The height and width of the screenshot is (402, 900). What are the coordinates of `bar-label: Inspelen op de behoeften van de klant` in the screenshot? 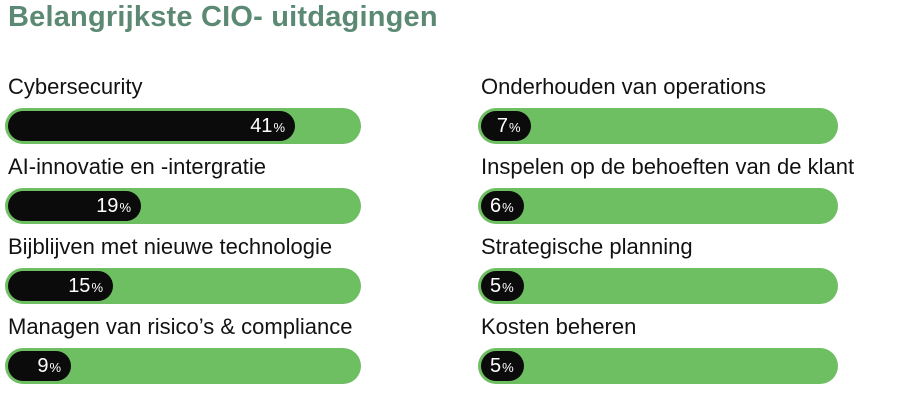 It's located at (668, 166).